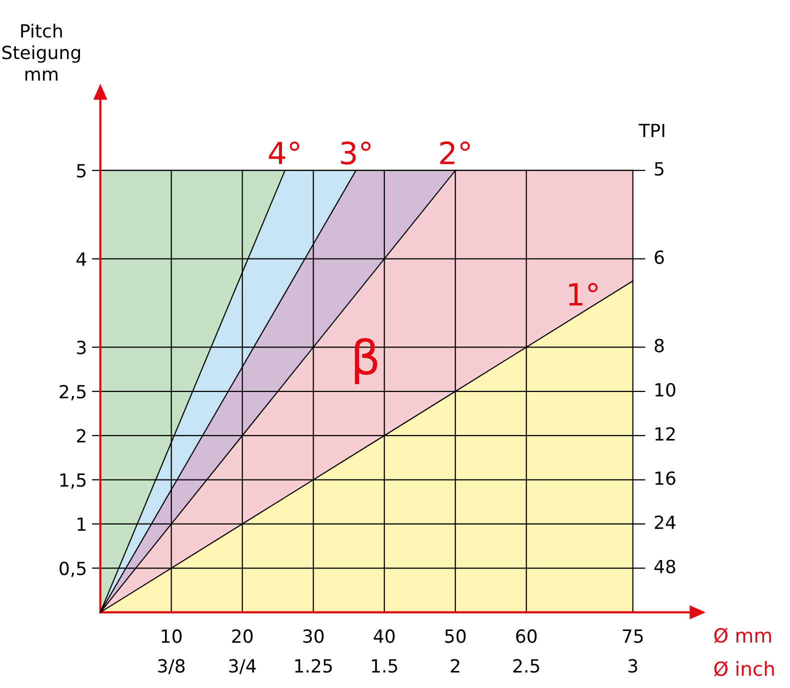  Describe the element at coordinates (73, 481) in the screenshot. I see `y-tick-label: 1,5` at that location.